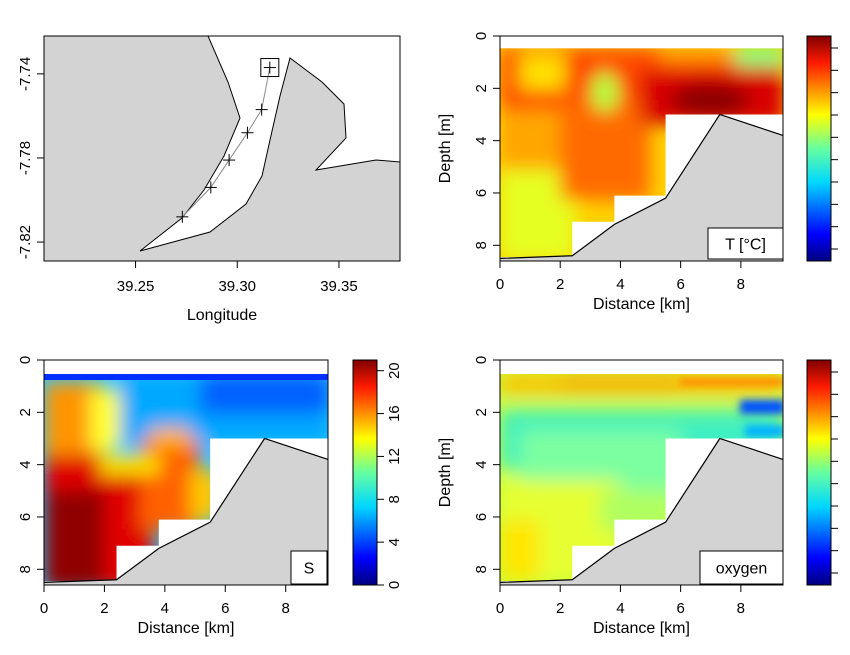  I want to click on map-x-axis: 39.25 39.30 39.35, so click(237, 277).